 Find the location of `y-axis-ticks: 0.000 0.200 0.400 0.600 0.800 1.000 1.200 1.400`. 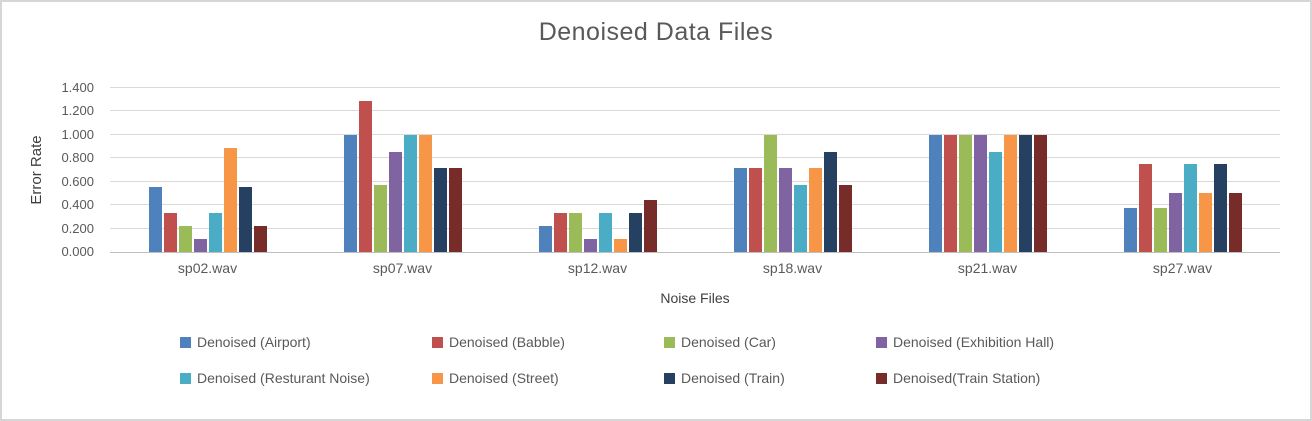

y-axis-ticks: 0.000 0.200 0.400 0.600 0.800 1.000 1.200 1.400 is located at coordinates (75, 169).